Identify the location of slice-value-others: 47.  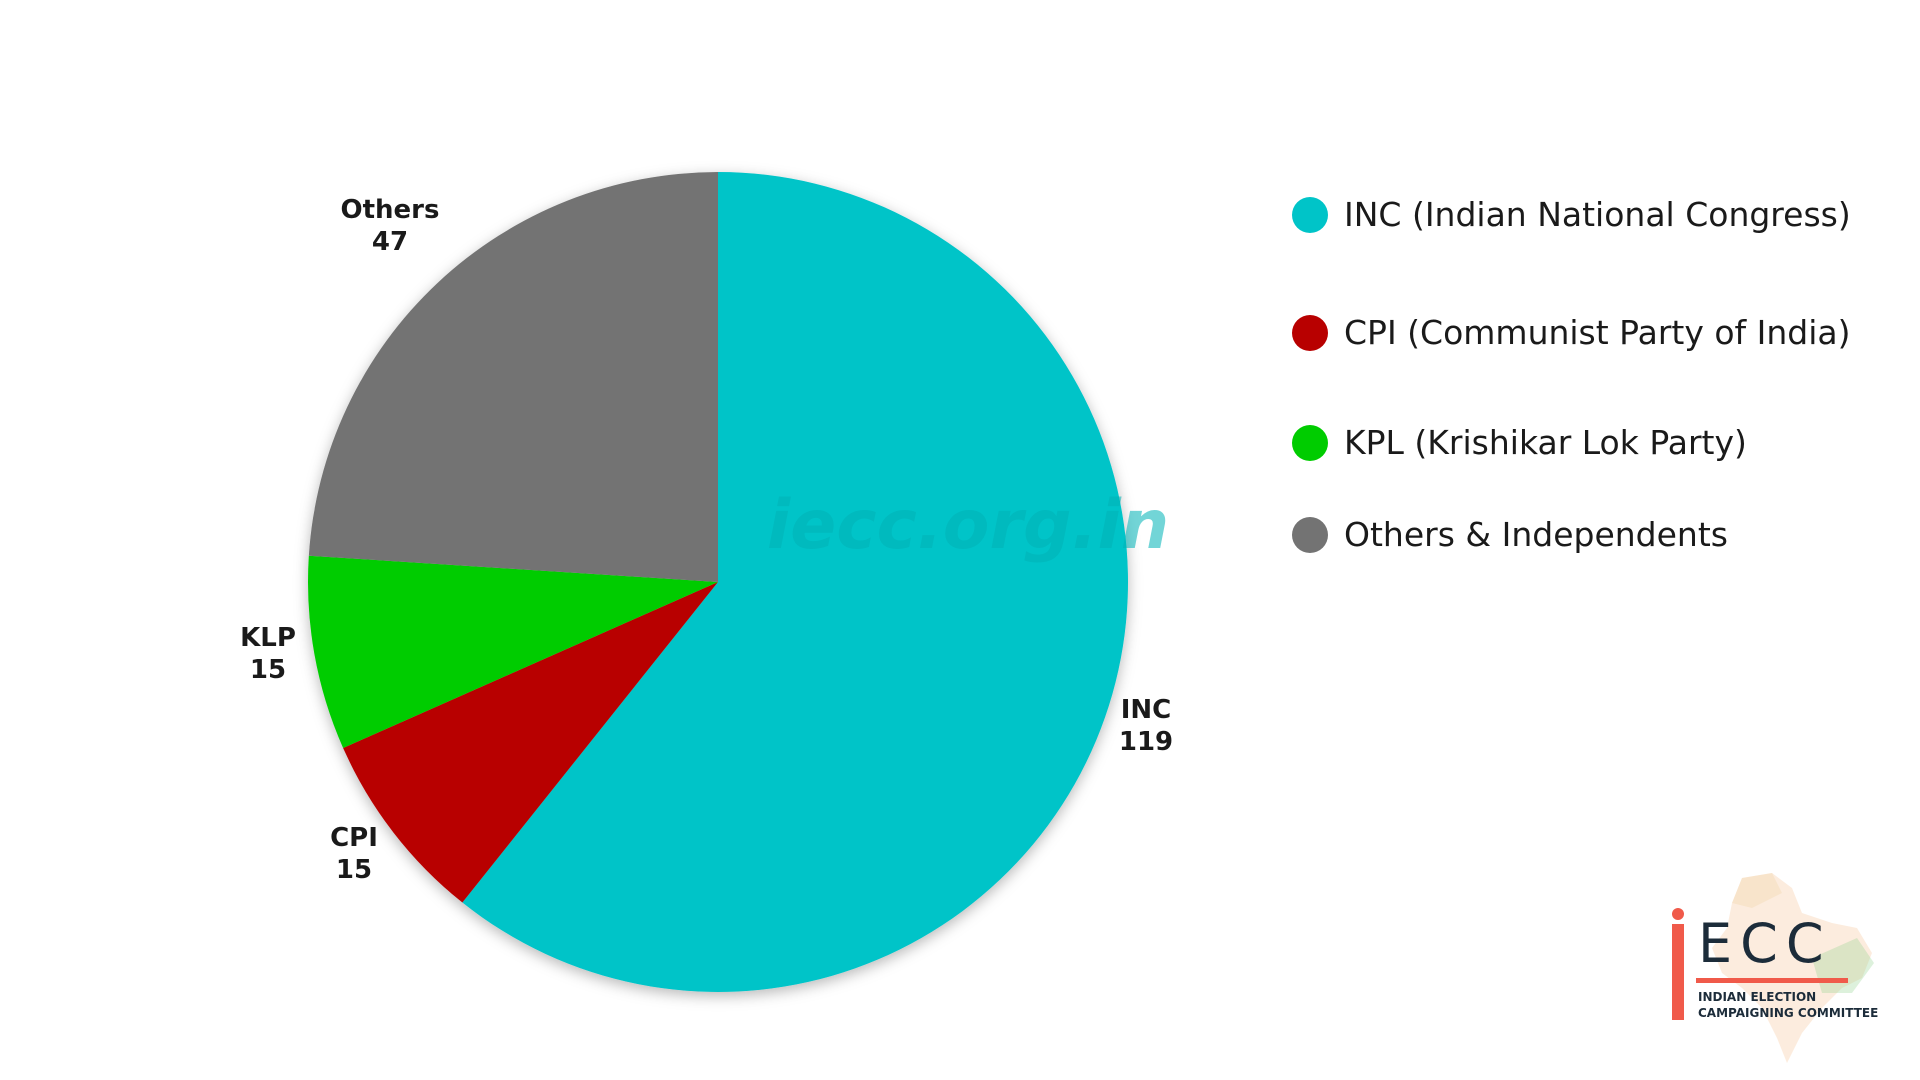
(390, 242).